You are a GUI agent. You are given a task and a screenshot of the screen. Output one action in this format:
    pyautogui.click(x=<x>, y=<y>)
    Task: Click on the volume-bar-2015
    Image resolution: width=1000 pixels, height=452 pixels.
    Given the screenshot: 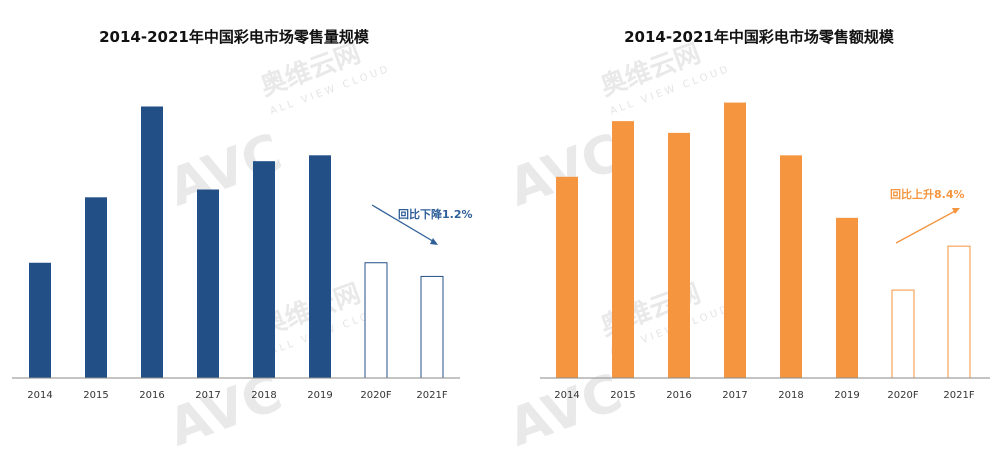 What is the action you would take?
    pyautogui.click(x=96, y=287)
    